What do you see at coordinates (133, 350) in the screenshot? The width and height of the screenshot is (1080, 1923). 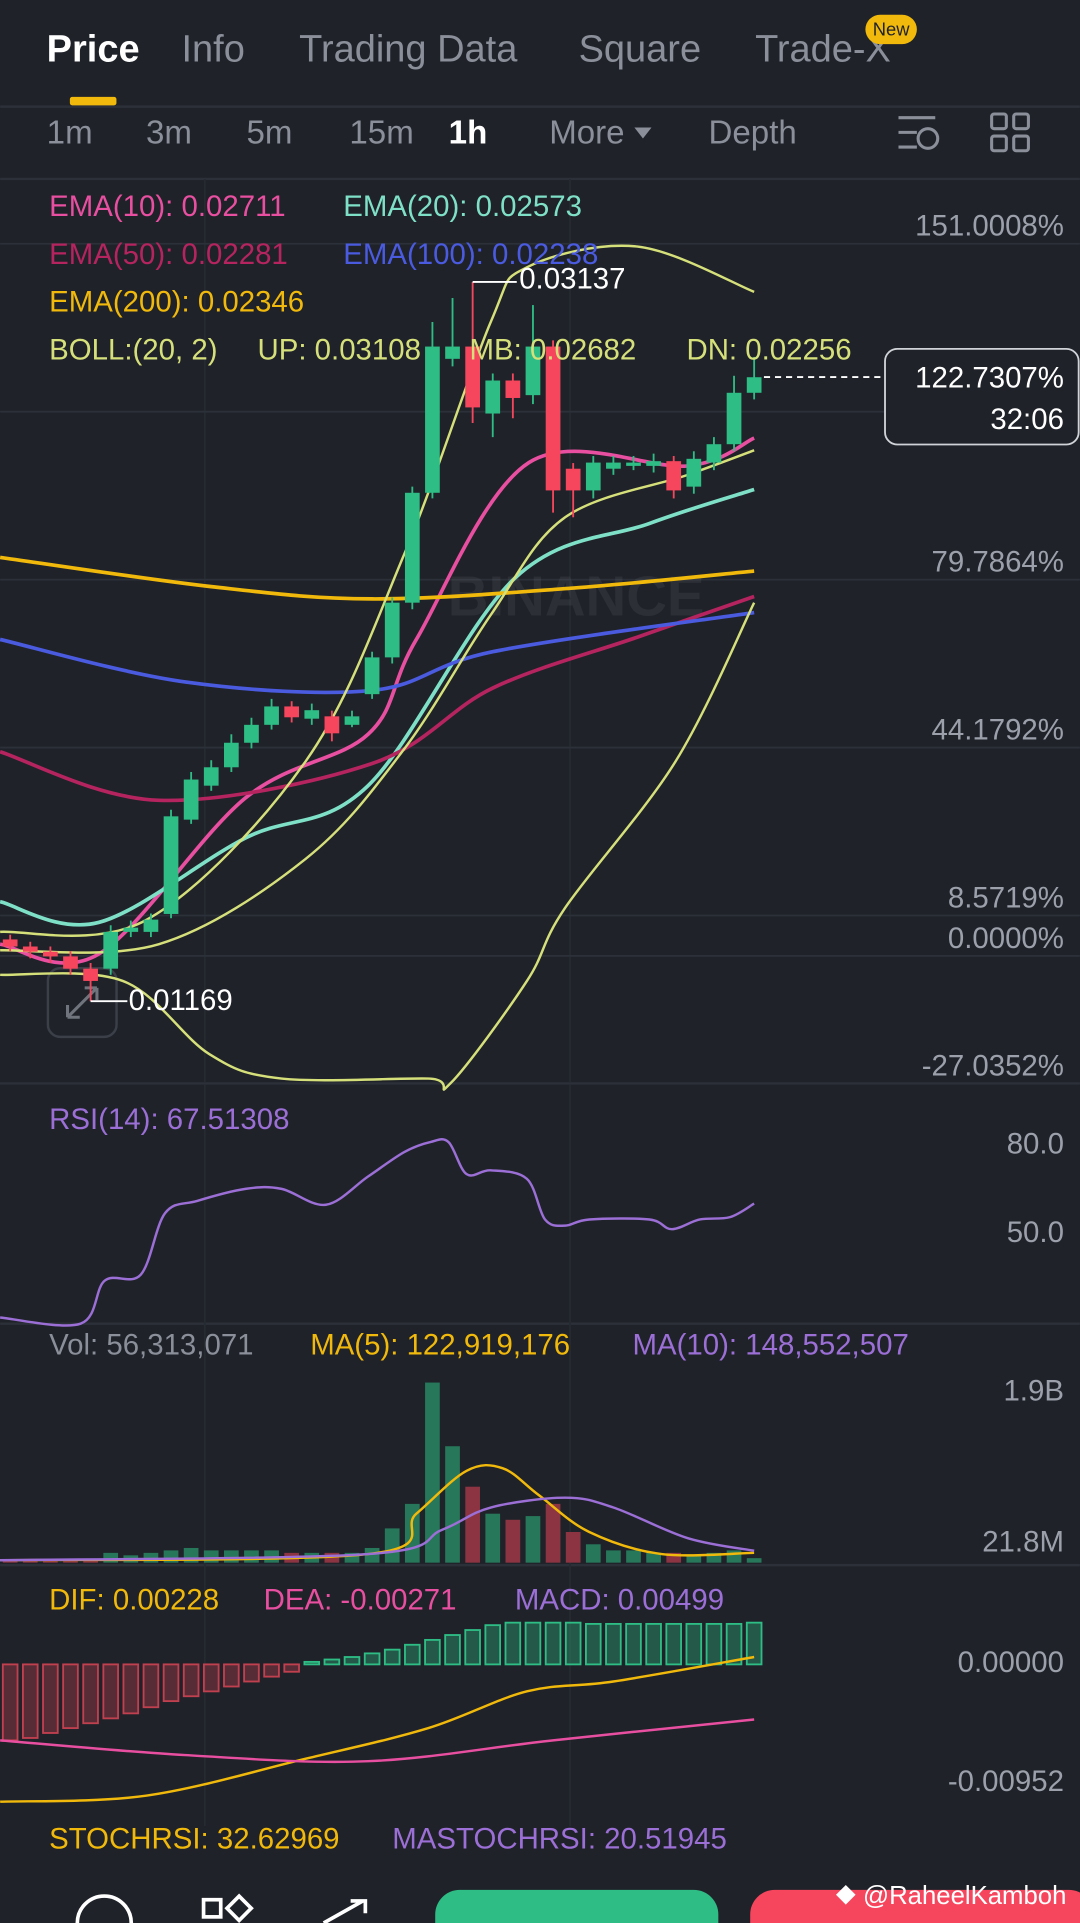 I see `boll-label: BOLL:(20, 2)` at bounding box center [133, 350].